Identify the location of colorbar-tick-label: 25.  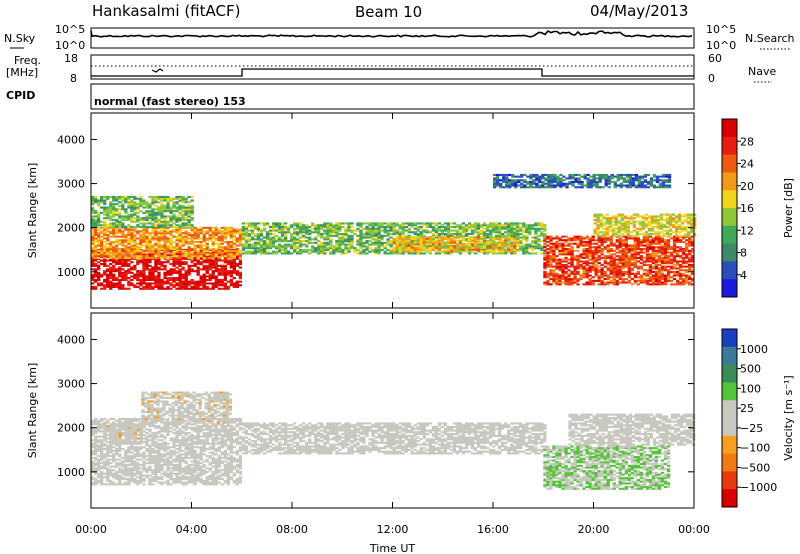
(747, 408).